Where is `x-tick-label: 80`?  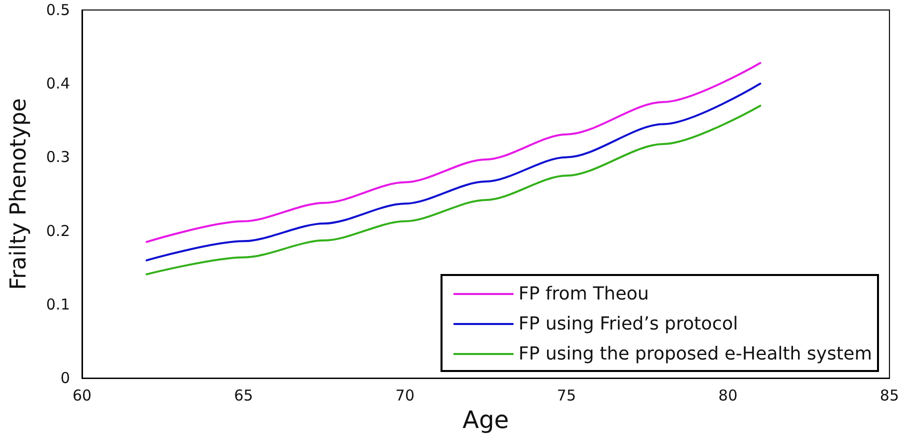 x-tick-label: 80 is located at coordinates (728, 395).